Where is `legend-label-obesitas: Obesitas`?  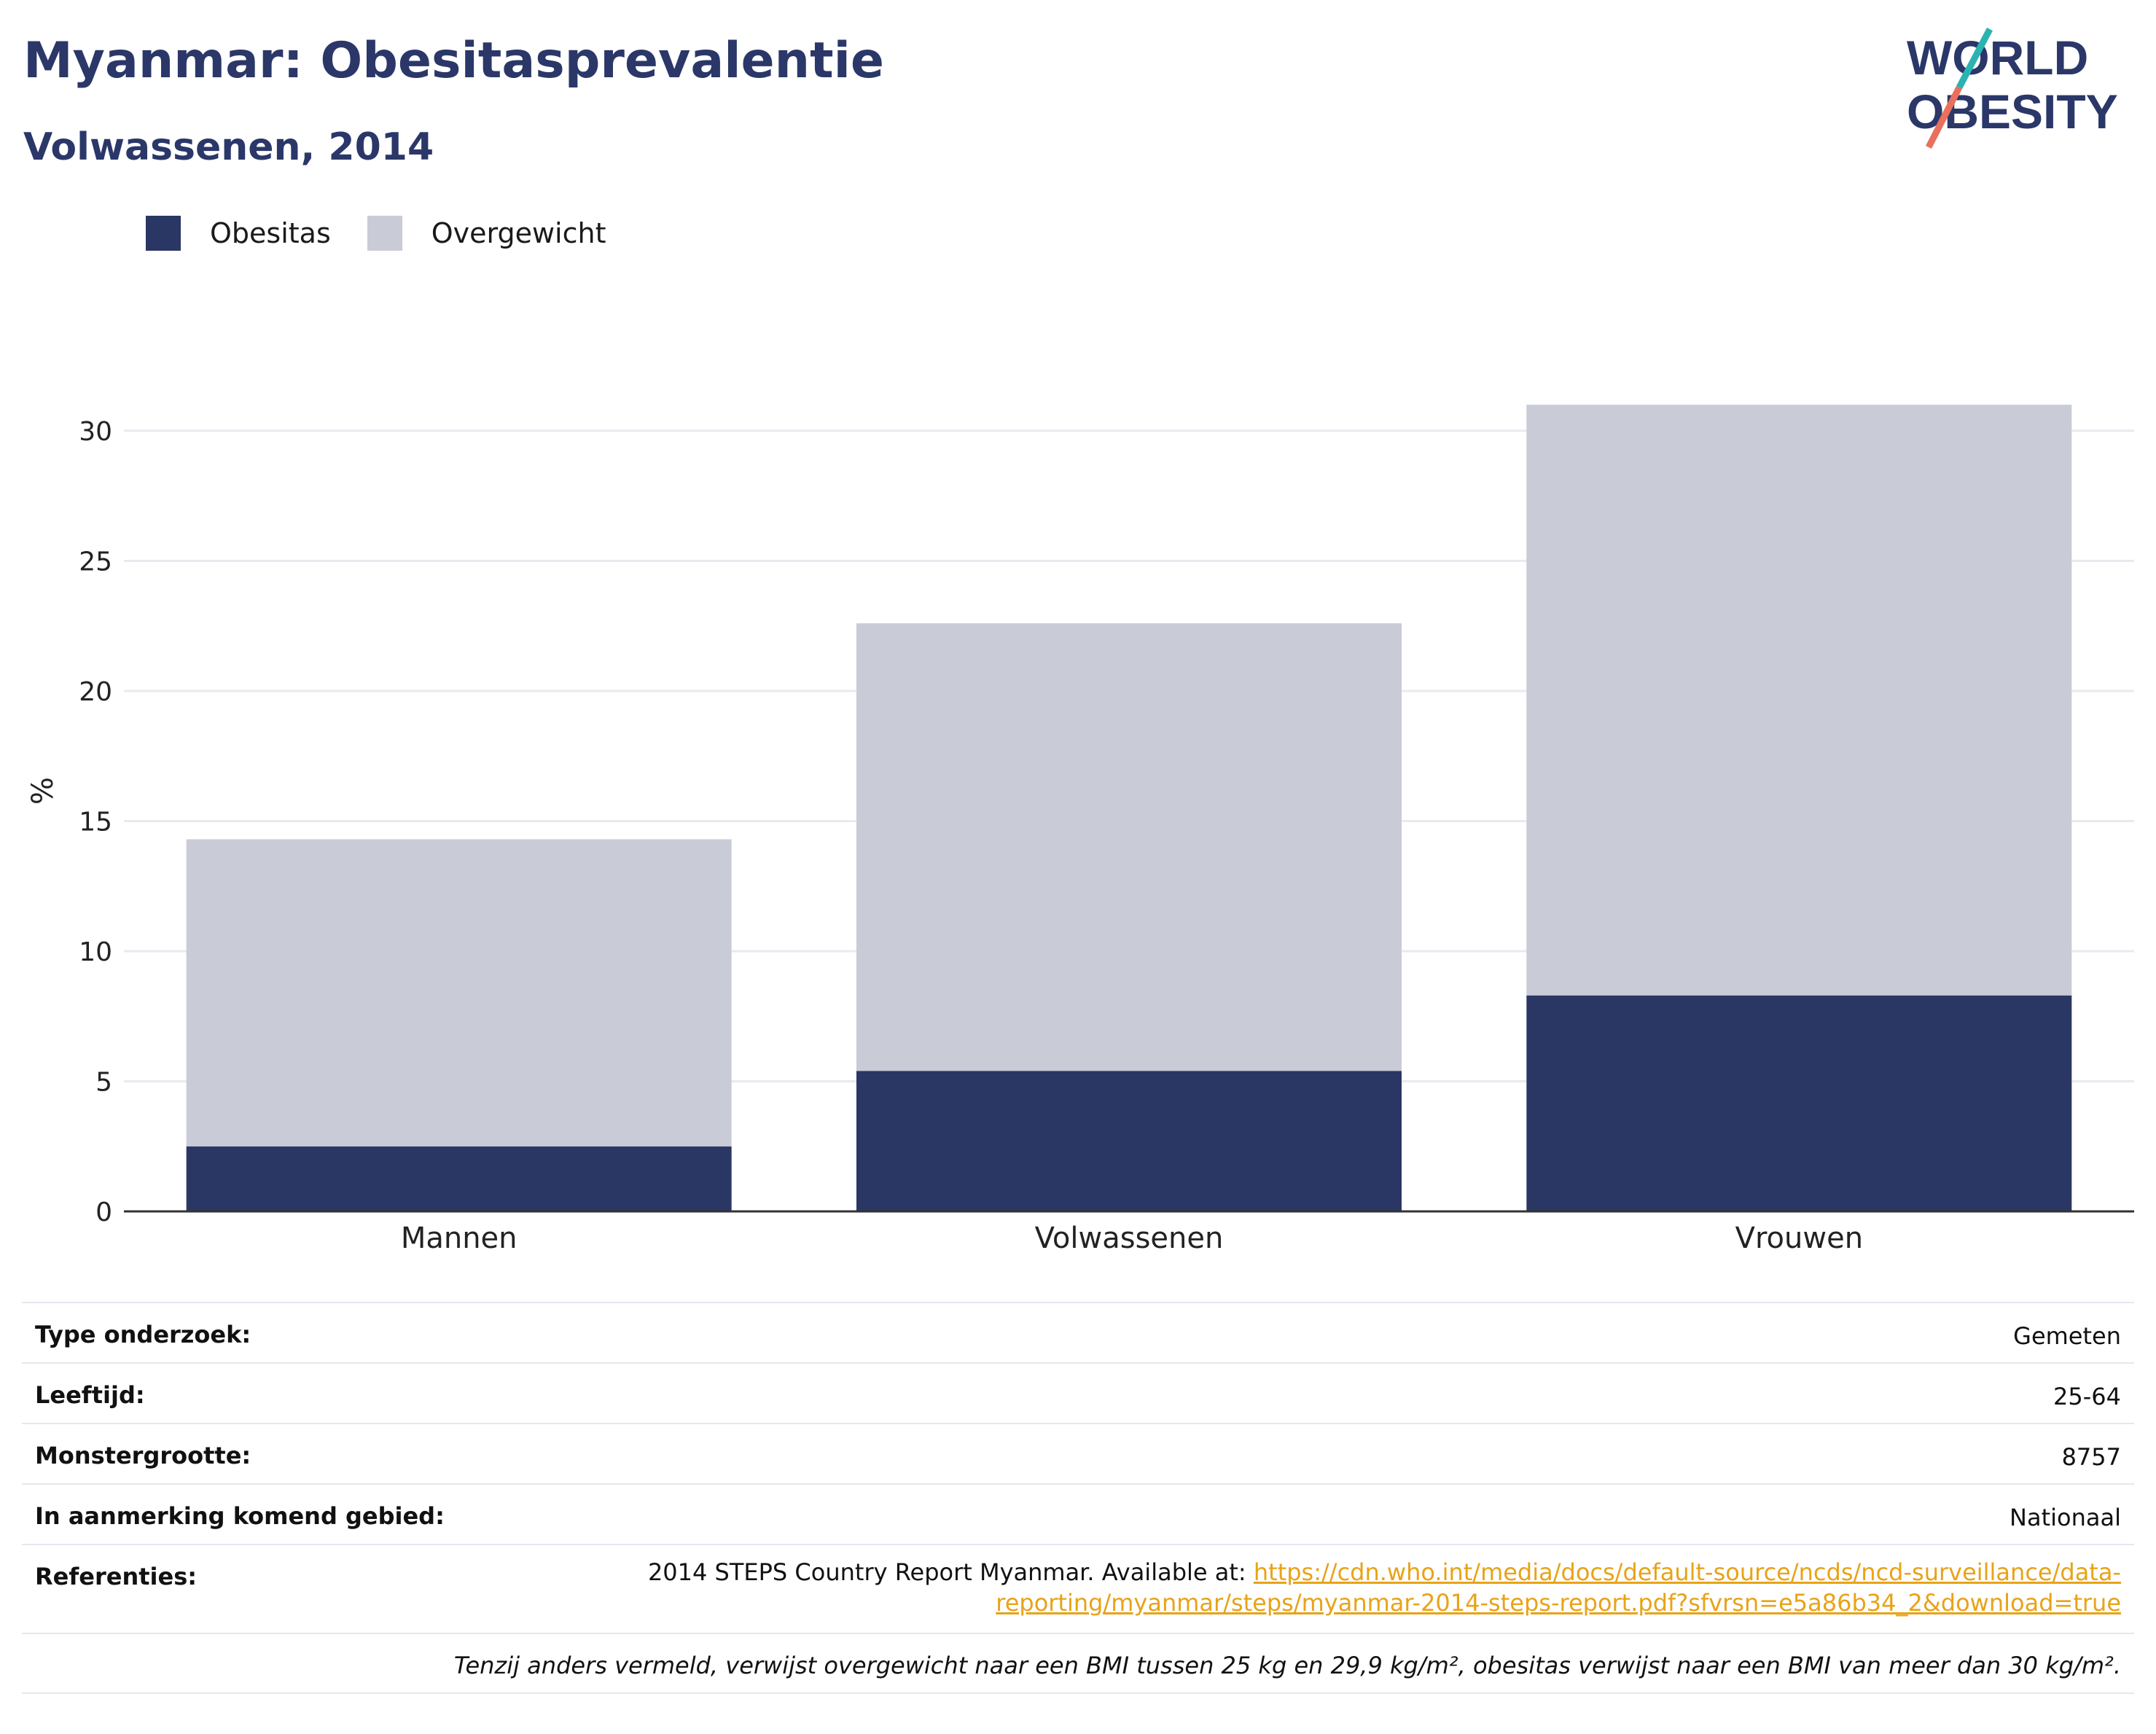
legend-label-obesitas: Obesitas is located at coordinates (271, 233).